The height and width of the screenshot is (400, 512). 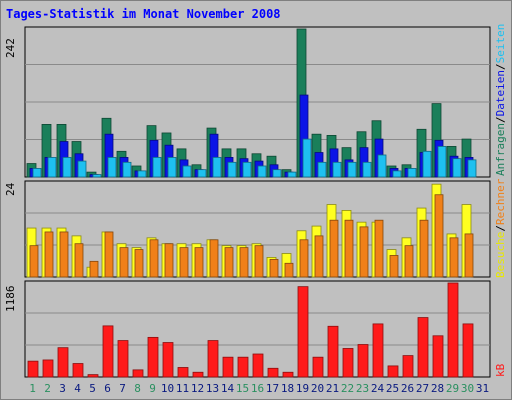 I want to click on legend-item-besuche: Besuche, so click(x=500, y=254).